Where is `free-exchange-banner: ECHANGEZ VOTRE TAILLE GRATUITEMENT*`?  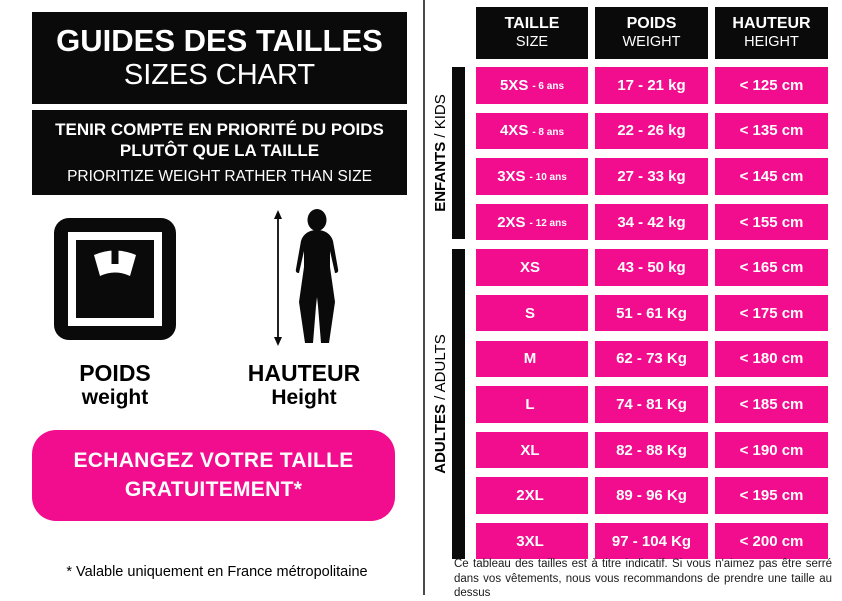
free-exchange-banner: ECHANGEZ VOTRE TAILLE GRATUITEMENT* is located at coordinates (213, 475).